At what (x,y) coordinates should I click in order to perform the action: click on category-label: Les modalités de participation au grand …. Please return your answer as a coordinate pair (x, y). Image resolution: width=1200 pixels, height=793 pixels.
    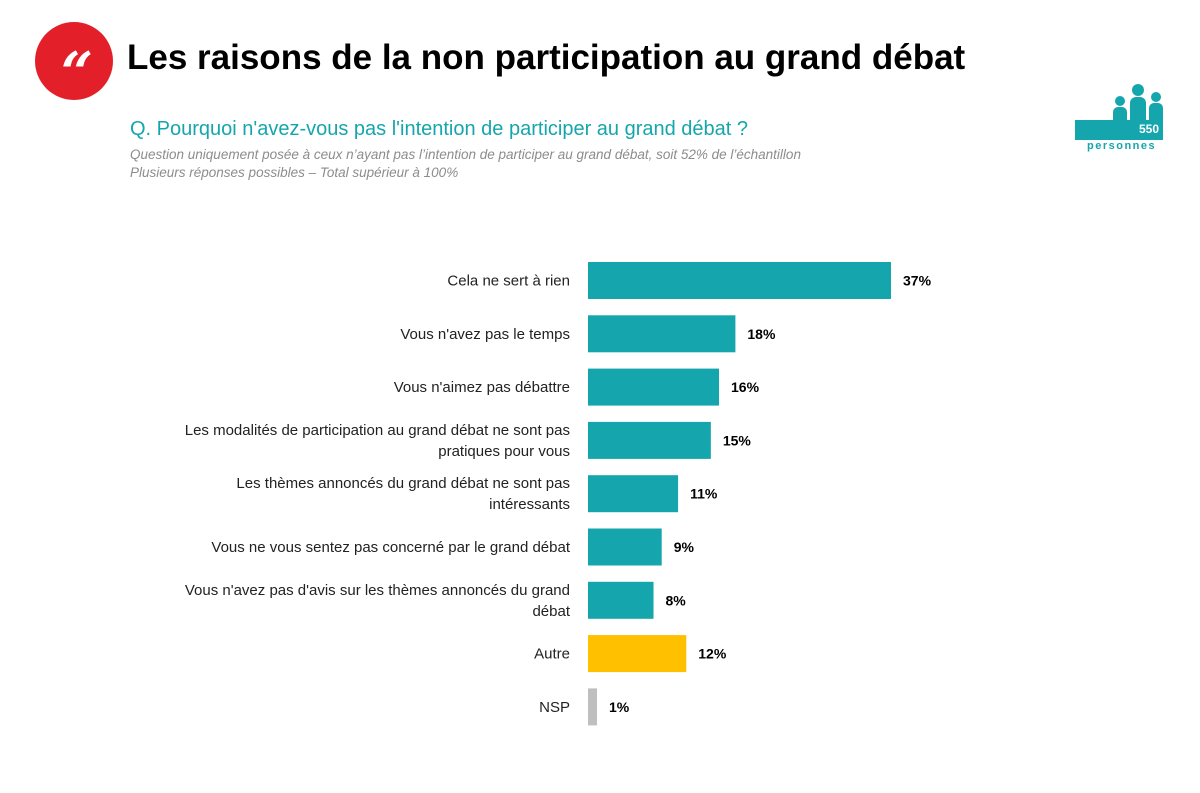
    Looking at the image, I should click on (377, 441).